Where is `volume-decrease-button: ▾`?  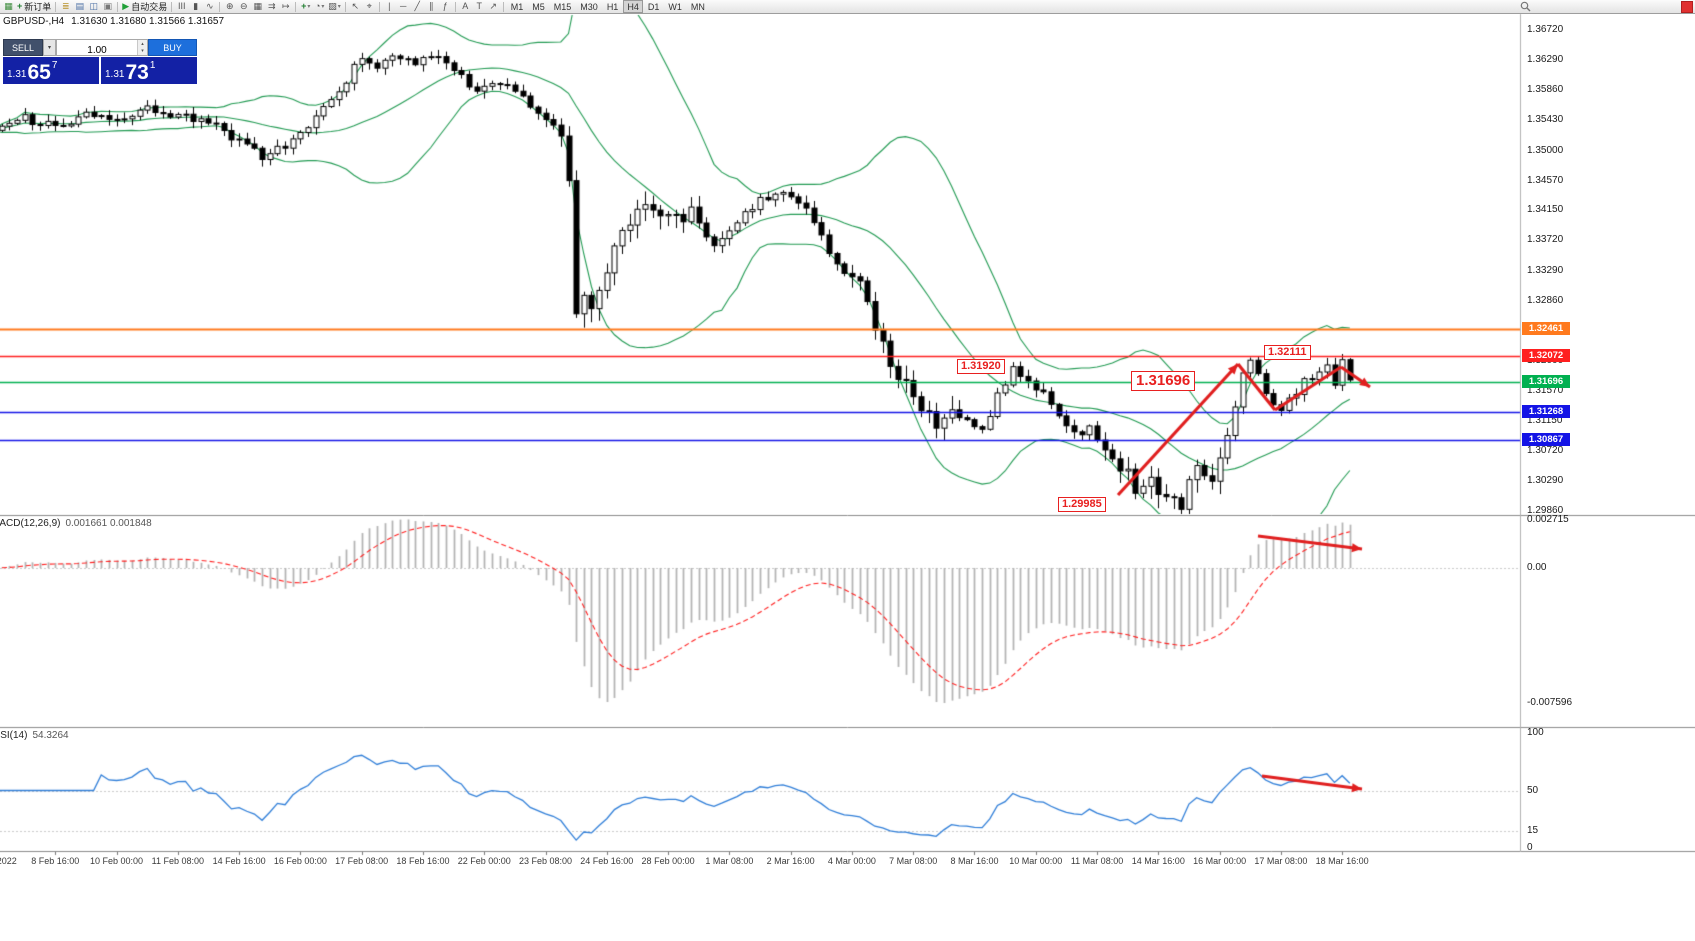 volume-decrease-button: ▾ is located at coordinates (142, 51).